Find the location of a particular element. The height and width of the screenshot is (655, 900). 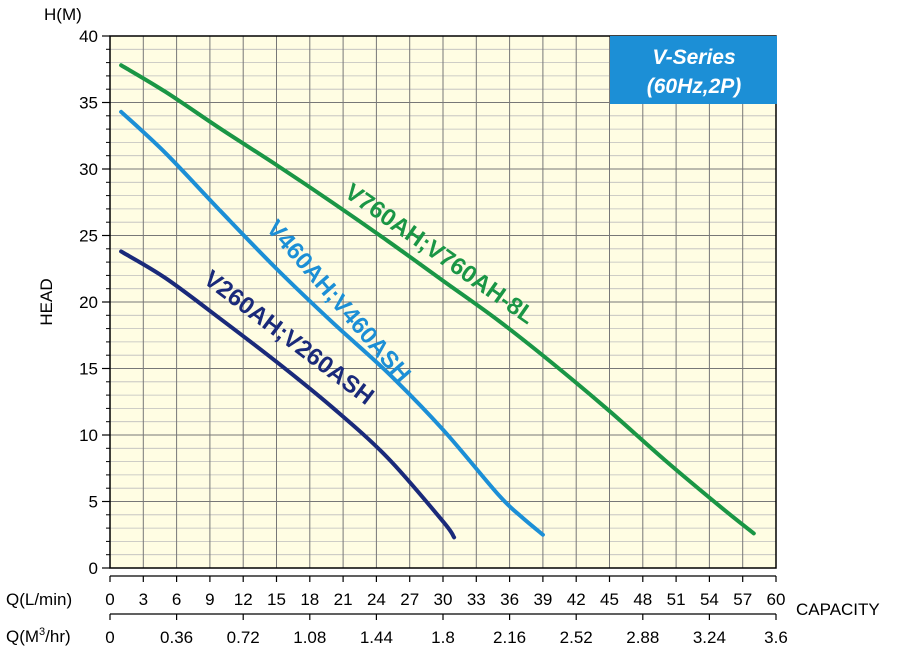

x-tick-label-lmin: 0 is located at coordinates (109, 599).